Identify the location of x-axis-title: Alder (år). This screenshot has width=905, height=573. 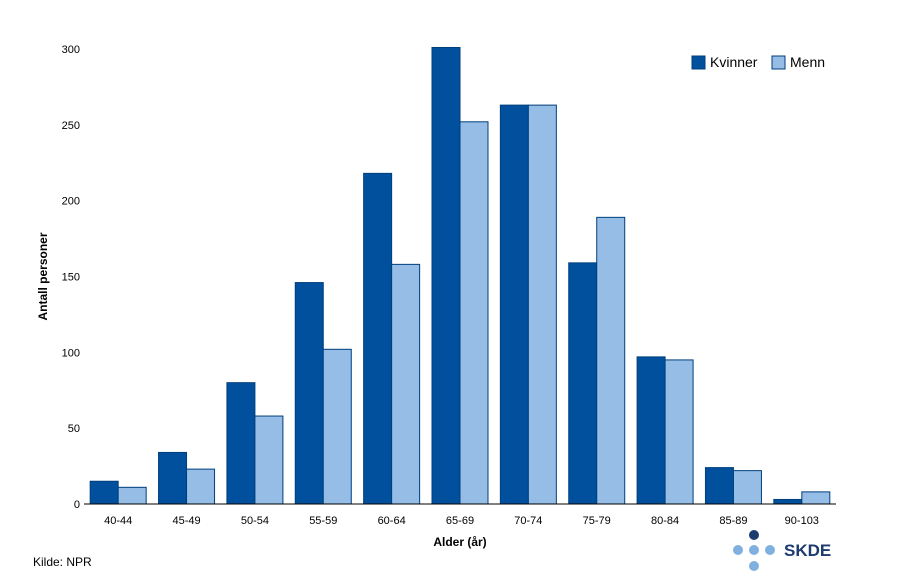
(459, 542).